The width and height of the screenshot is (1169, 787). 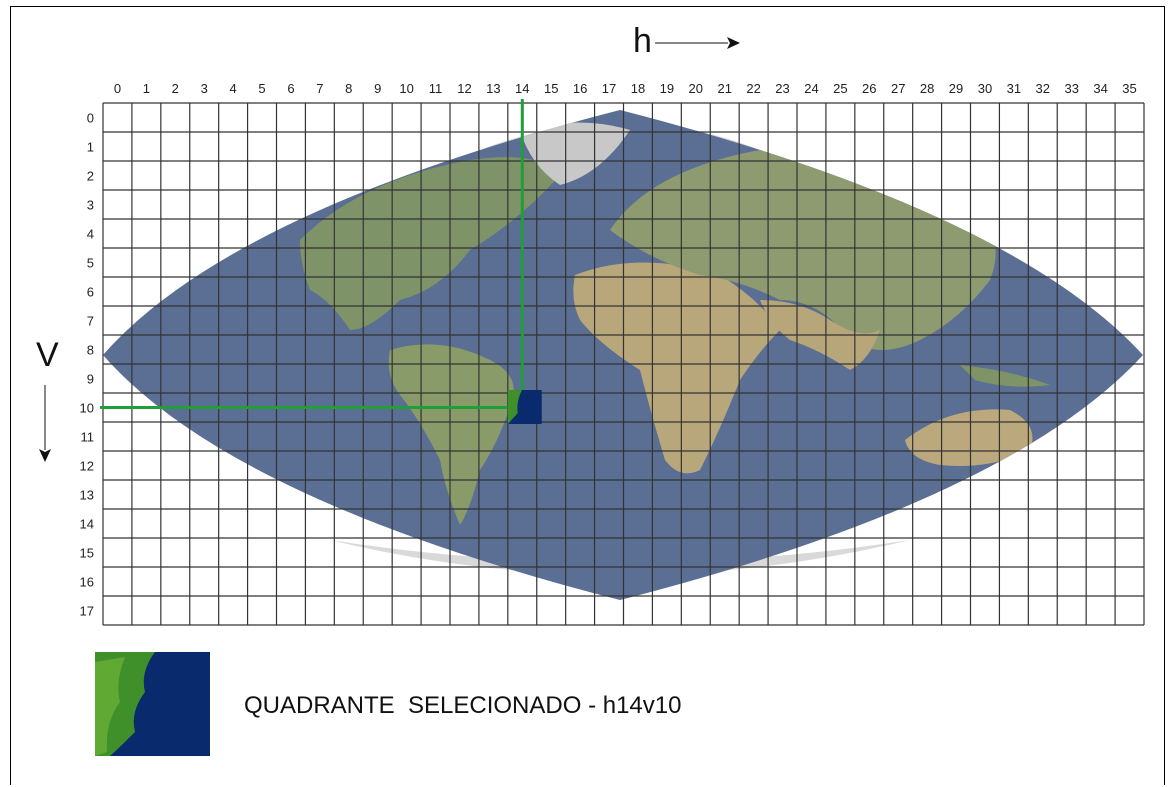 What do you see at coordinates (87, 408) in the screenshot?
I see `v-tick-label: 10` at bounding box center [87, 408].